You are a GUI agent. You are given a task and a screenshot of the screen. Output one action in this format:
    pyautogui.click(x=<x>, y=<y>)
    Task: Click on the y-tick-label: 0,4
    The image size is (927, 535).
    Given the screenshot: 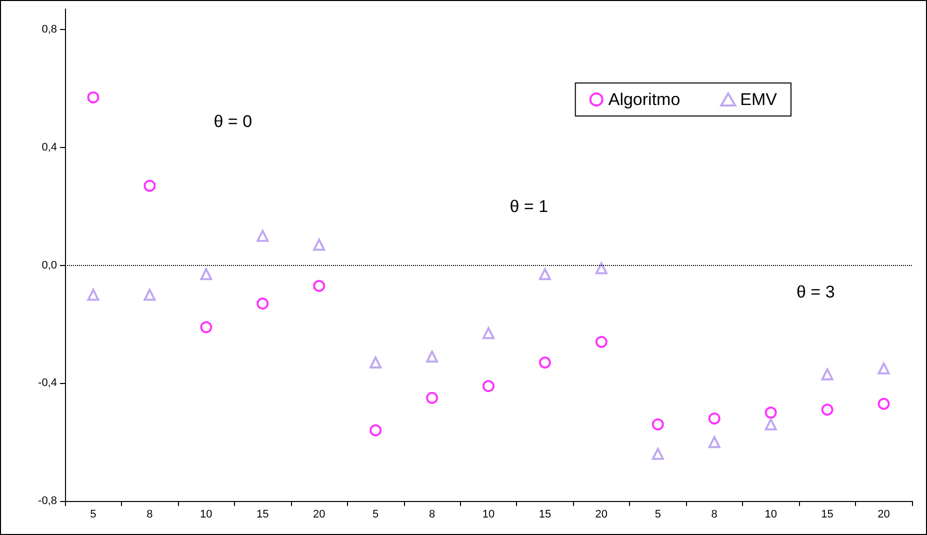 What is the action you would take?
    pyautogui.click(x=49, y=147)
    